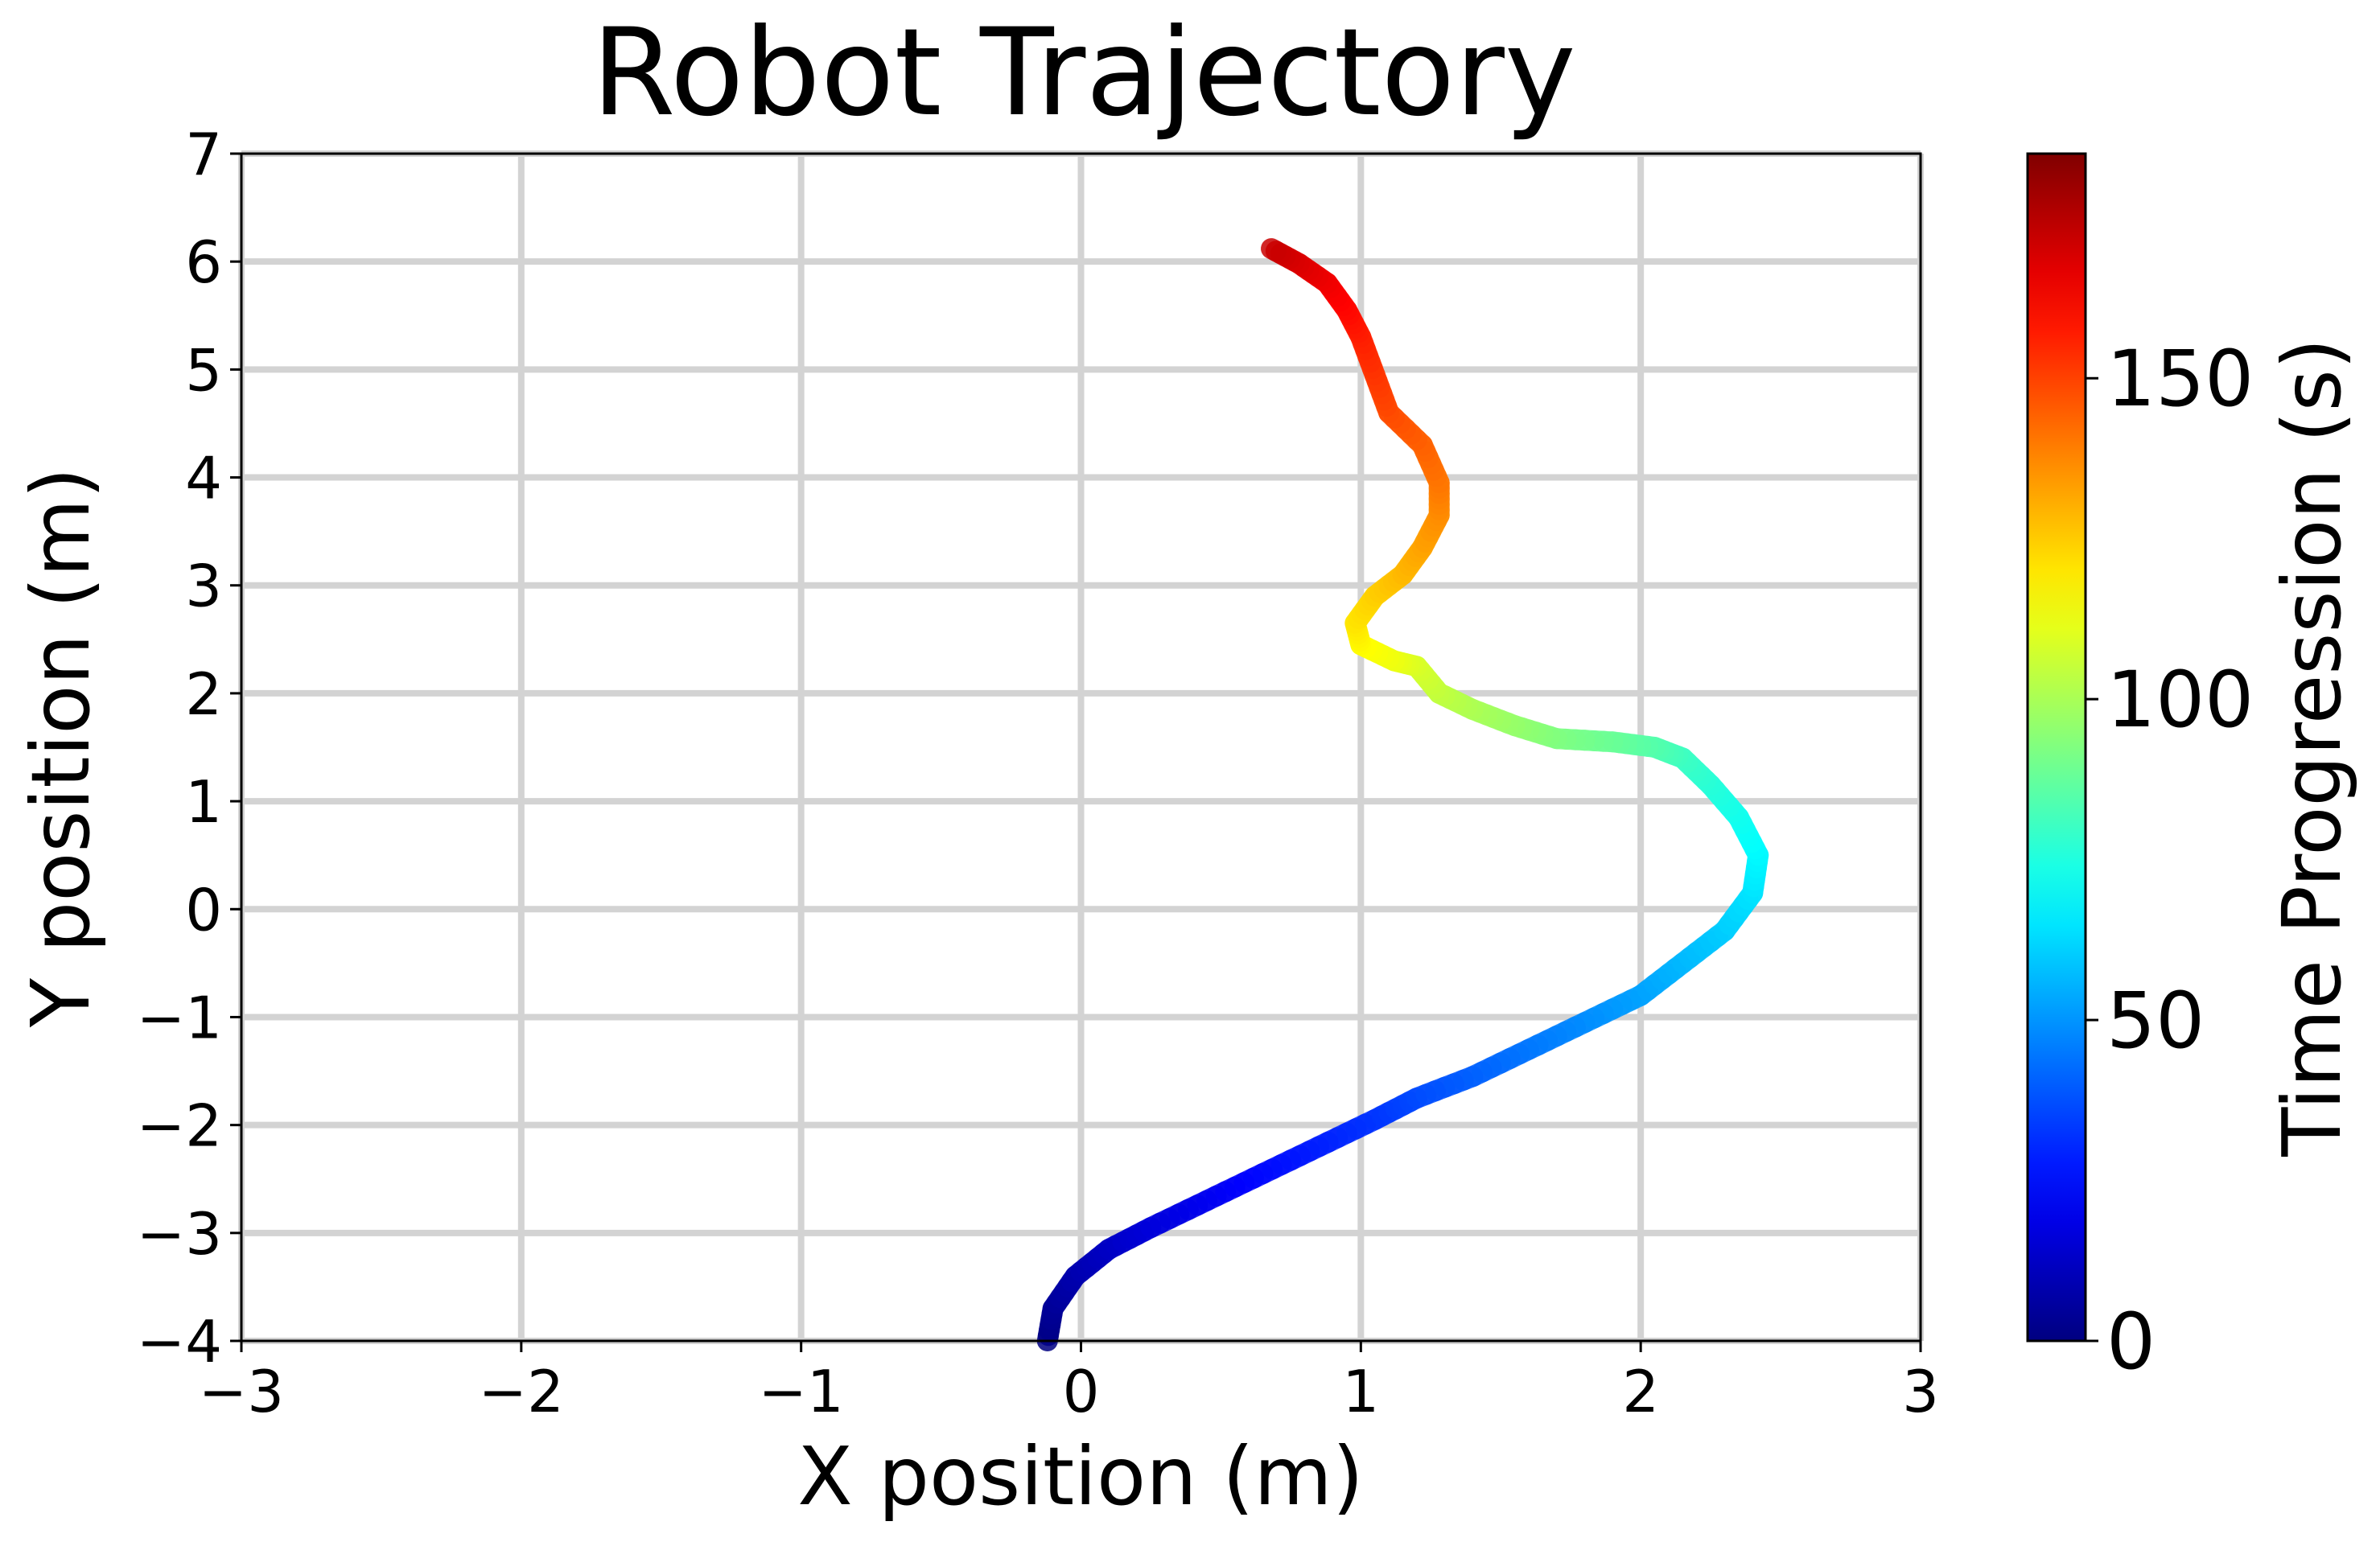 The width and height of the screenshot is (2380, 1542). What do you see at coordinates (1274, 250) in the screenshot?
I see `trajectory-segment` at bounding box center [1274, 250].